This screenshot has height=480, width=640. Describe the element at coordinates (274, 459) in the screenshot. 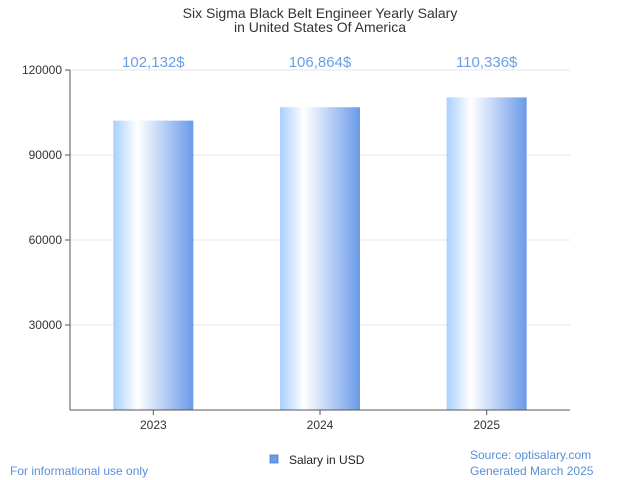

I see `legend-swatch` at that location.